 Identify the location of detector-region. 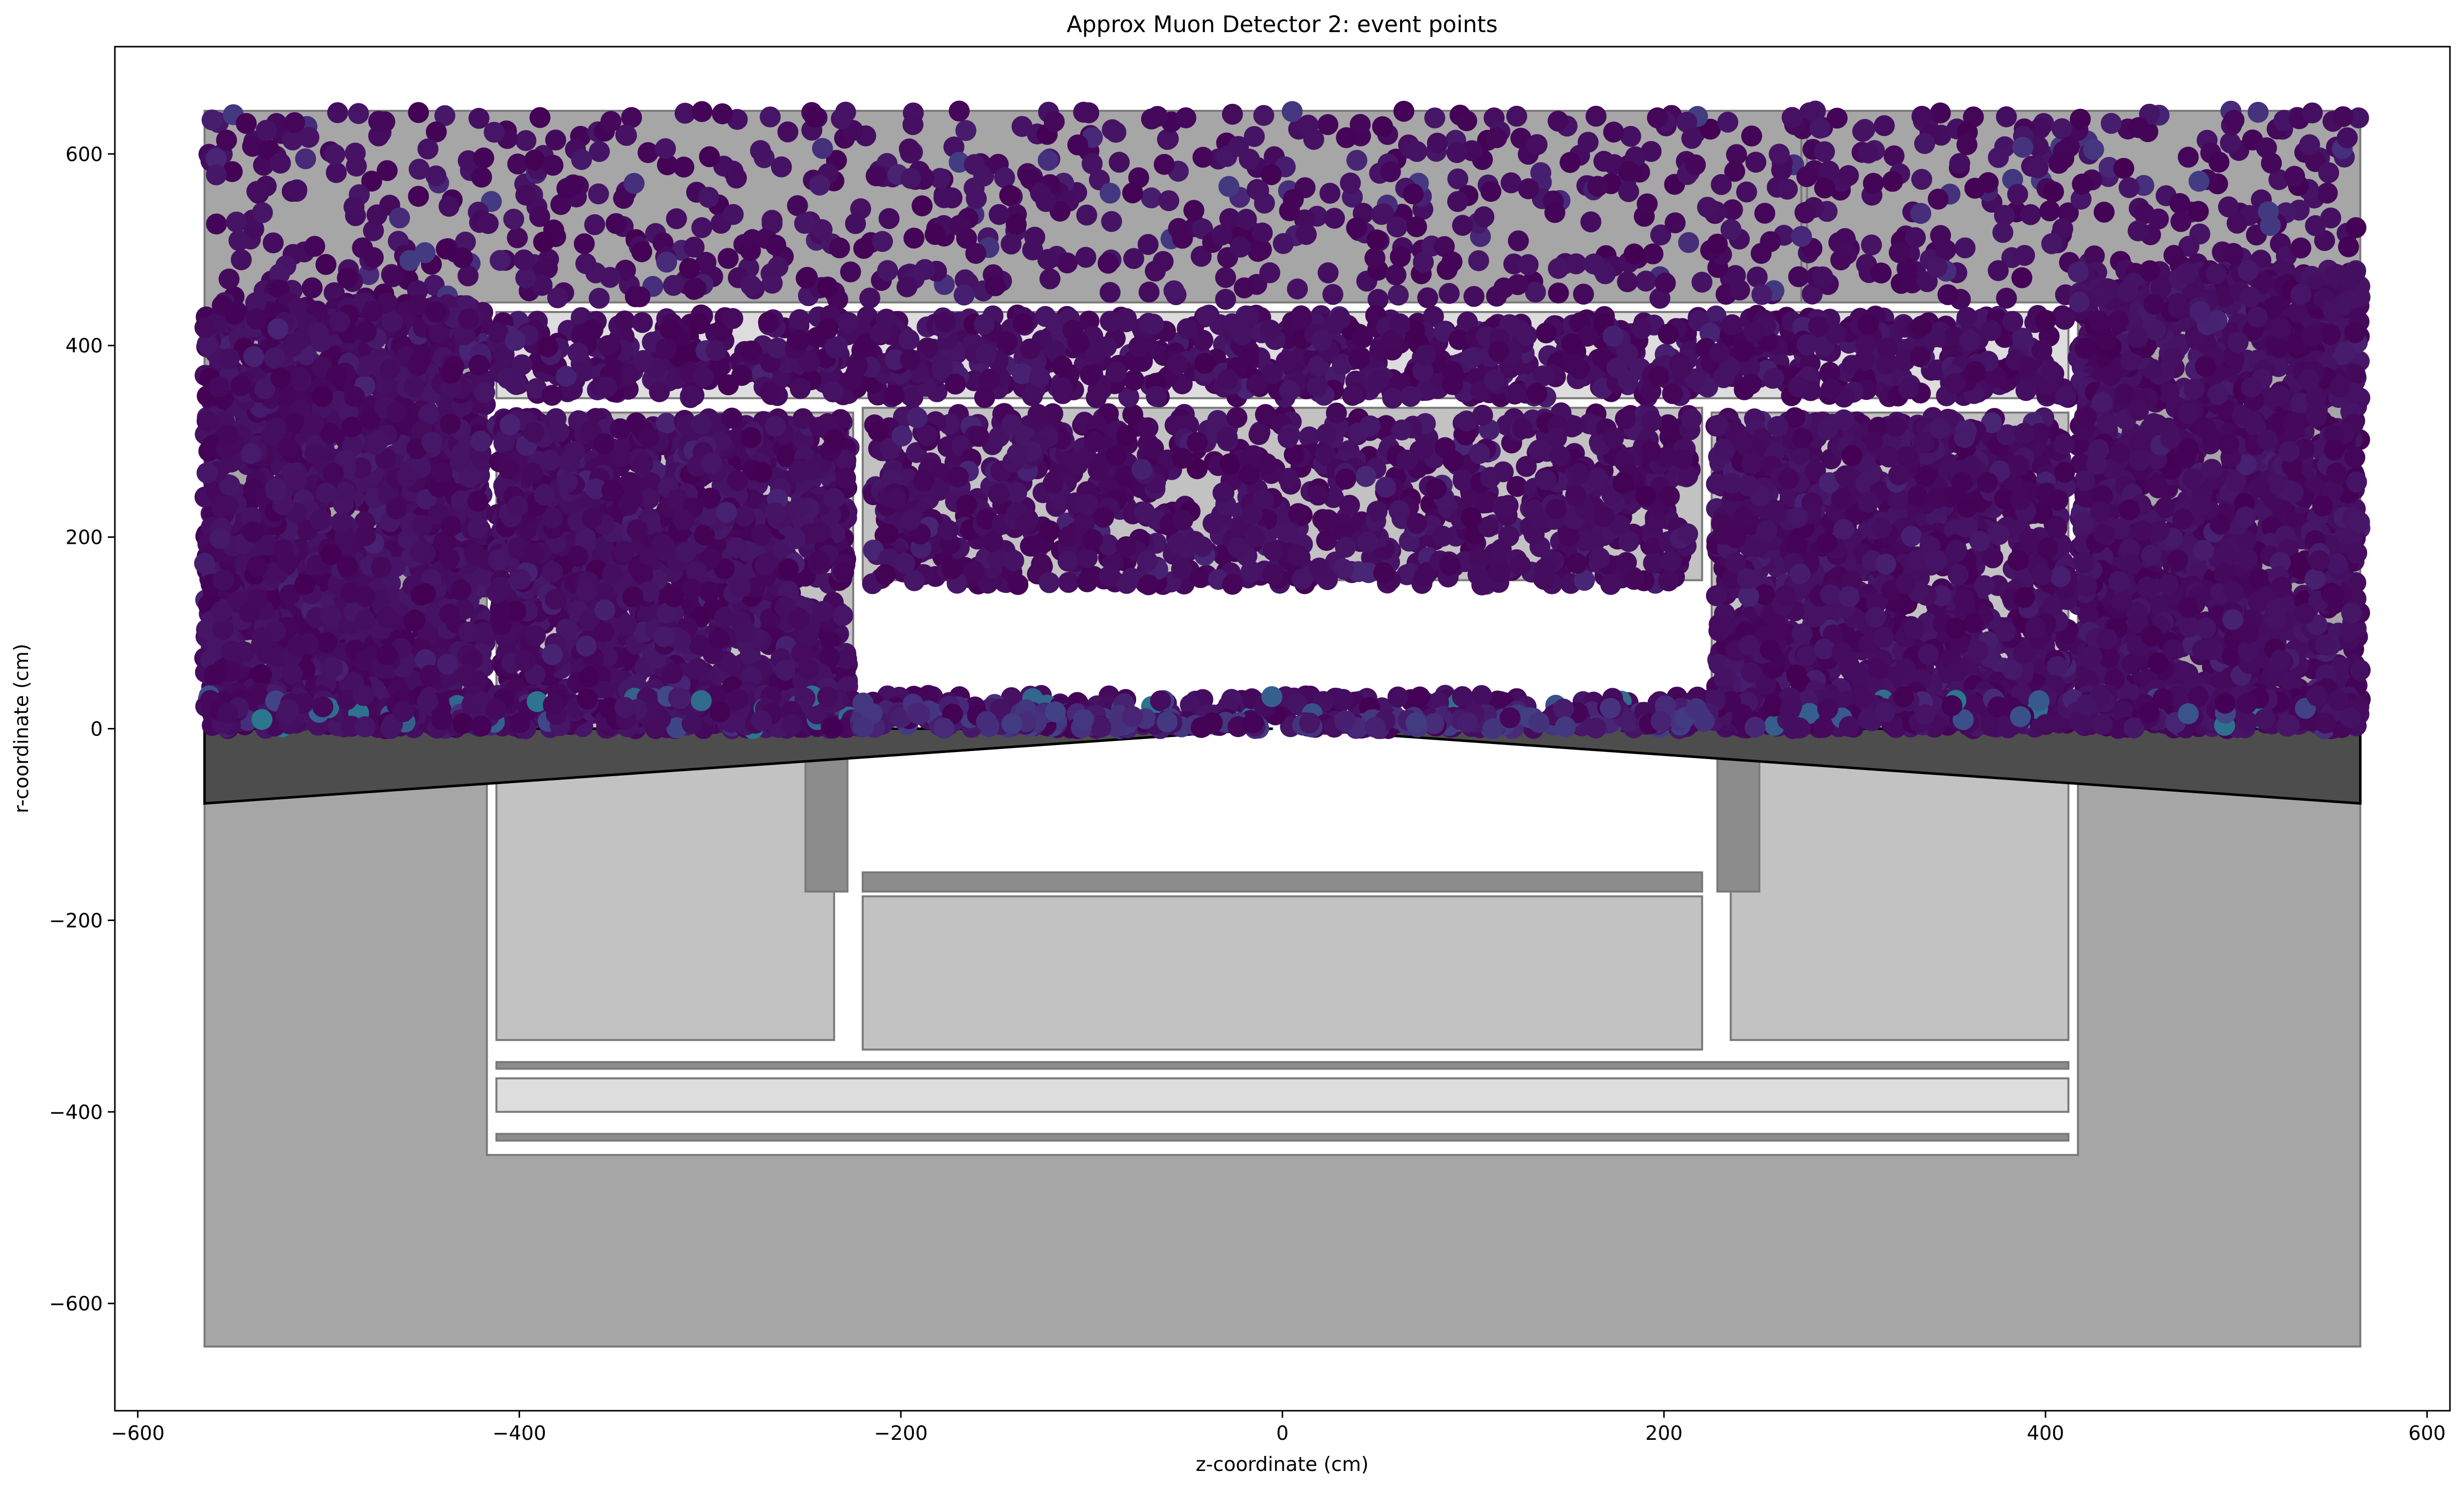
(1900, 884).